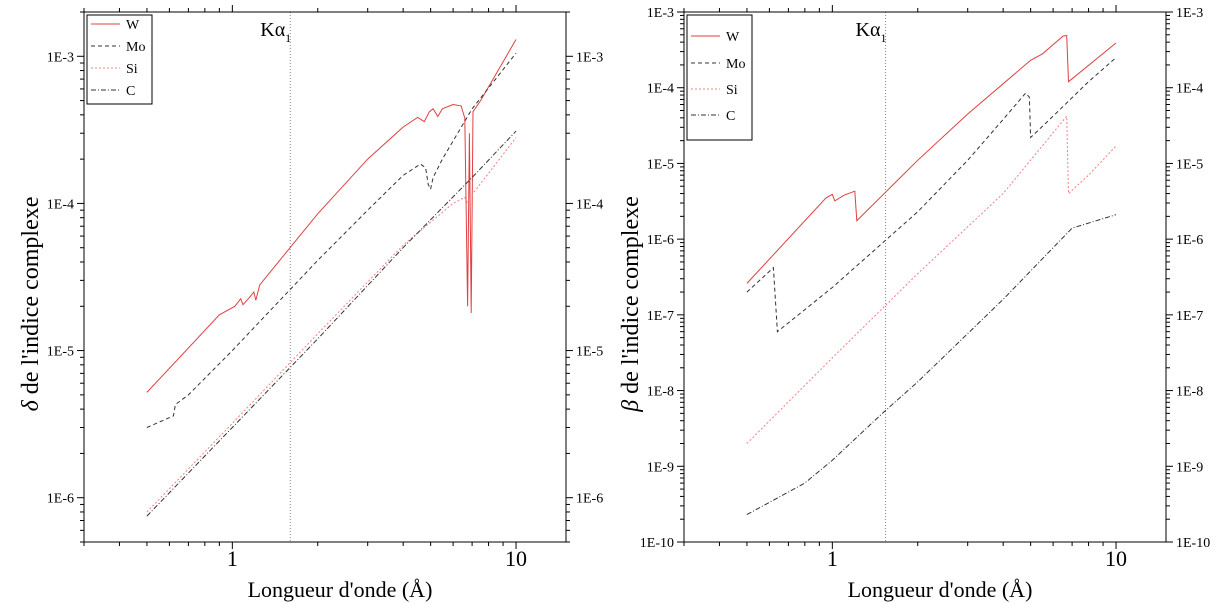  I want to click on series-line-w, so click(931, 159).